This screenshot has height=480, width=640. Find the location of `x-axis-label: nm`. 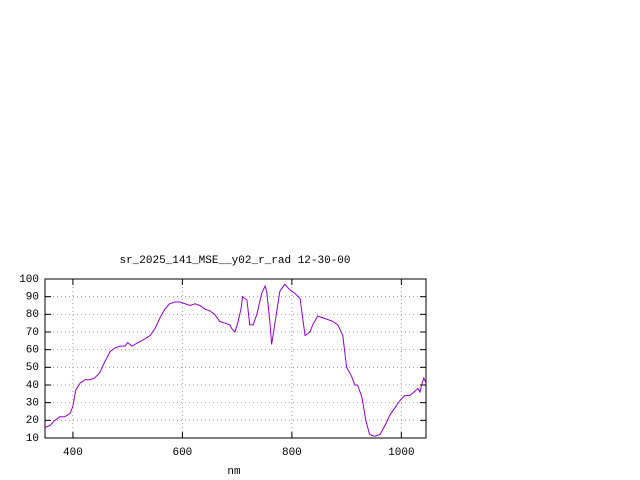

x-axis-label: nm is located at coordinates (234, 472).